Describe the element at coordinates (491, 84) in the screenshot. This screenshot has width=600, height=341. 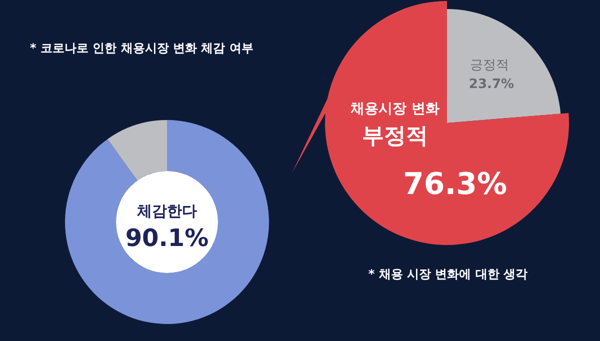
I see `value-label: 23.7%` at that location.